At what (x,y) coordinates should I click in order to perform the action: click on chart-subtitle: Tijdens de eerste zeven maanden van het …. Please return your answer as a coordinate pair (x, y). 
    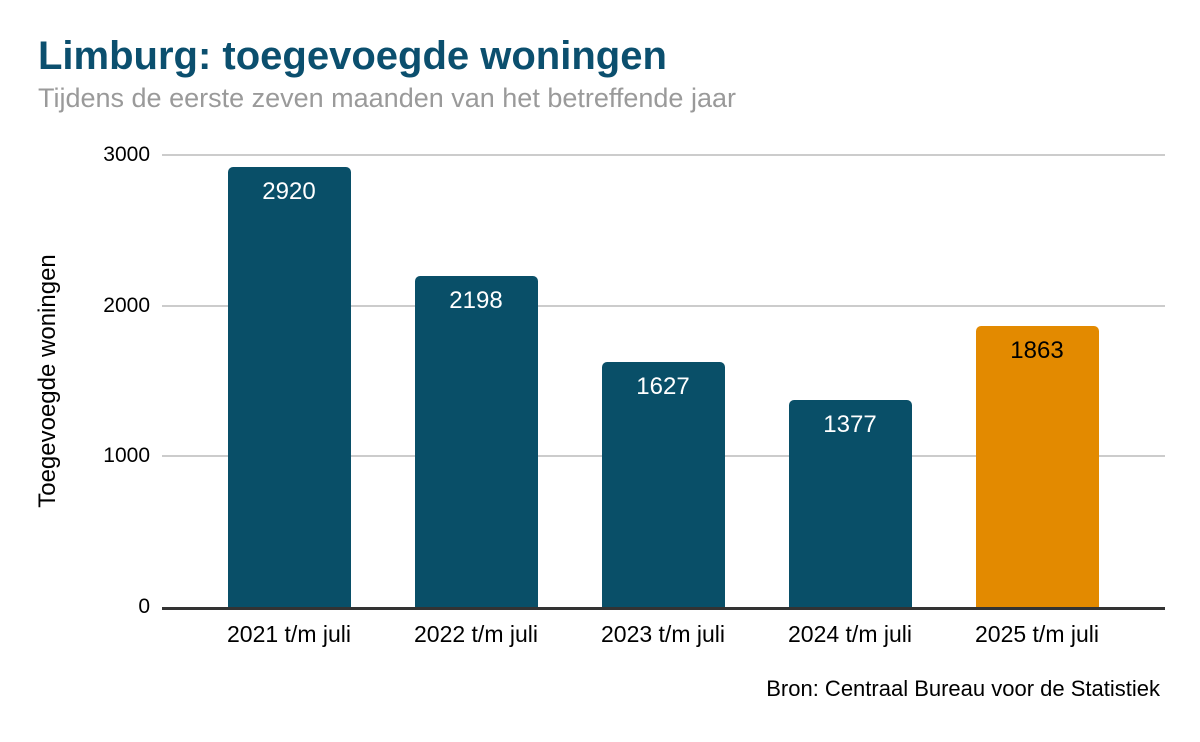
    Looking at the image, I should click on (387, 98).